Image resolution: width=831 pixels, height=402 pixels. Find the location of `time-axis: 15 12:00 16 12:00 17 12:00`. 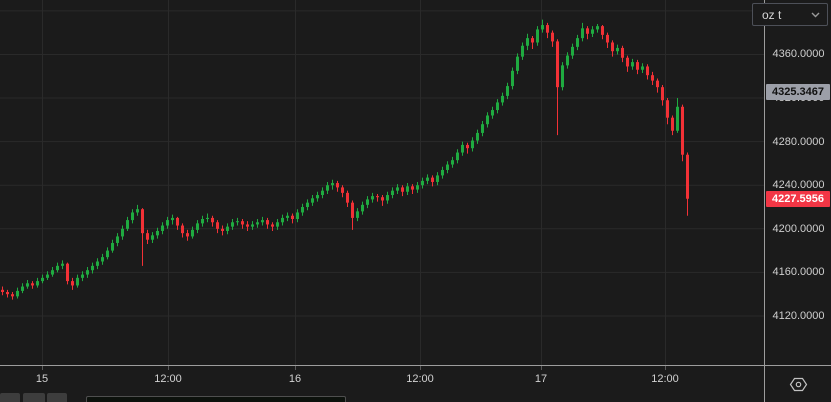

time-axis: 15 12:00 16 12:00 17 12:00 is located at coordinates (382, 383).